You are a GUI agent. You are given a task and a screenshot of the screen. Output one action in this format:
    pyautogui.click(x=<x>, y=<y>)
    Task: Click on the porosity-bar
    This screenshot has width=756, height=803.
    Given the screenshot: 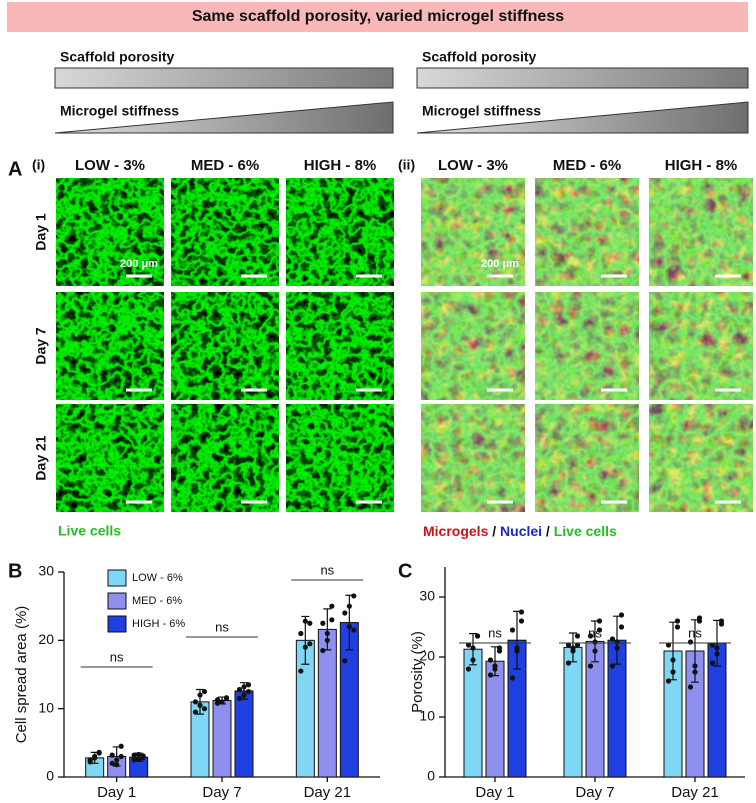 What is the action you would take?
    pyautogui.click(x=224, y=78)
    